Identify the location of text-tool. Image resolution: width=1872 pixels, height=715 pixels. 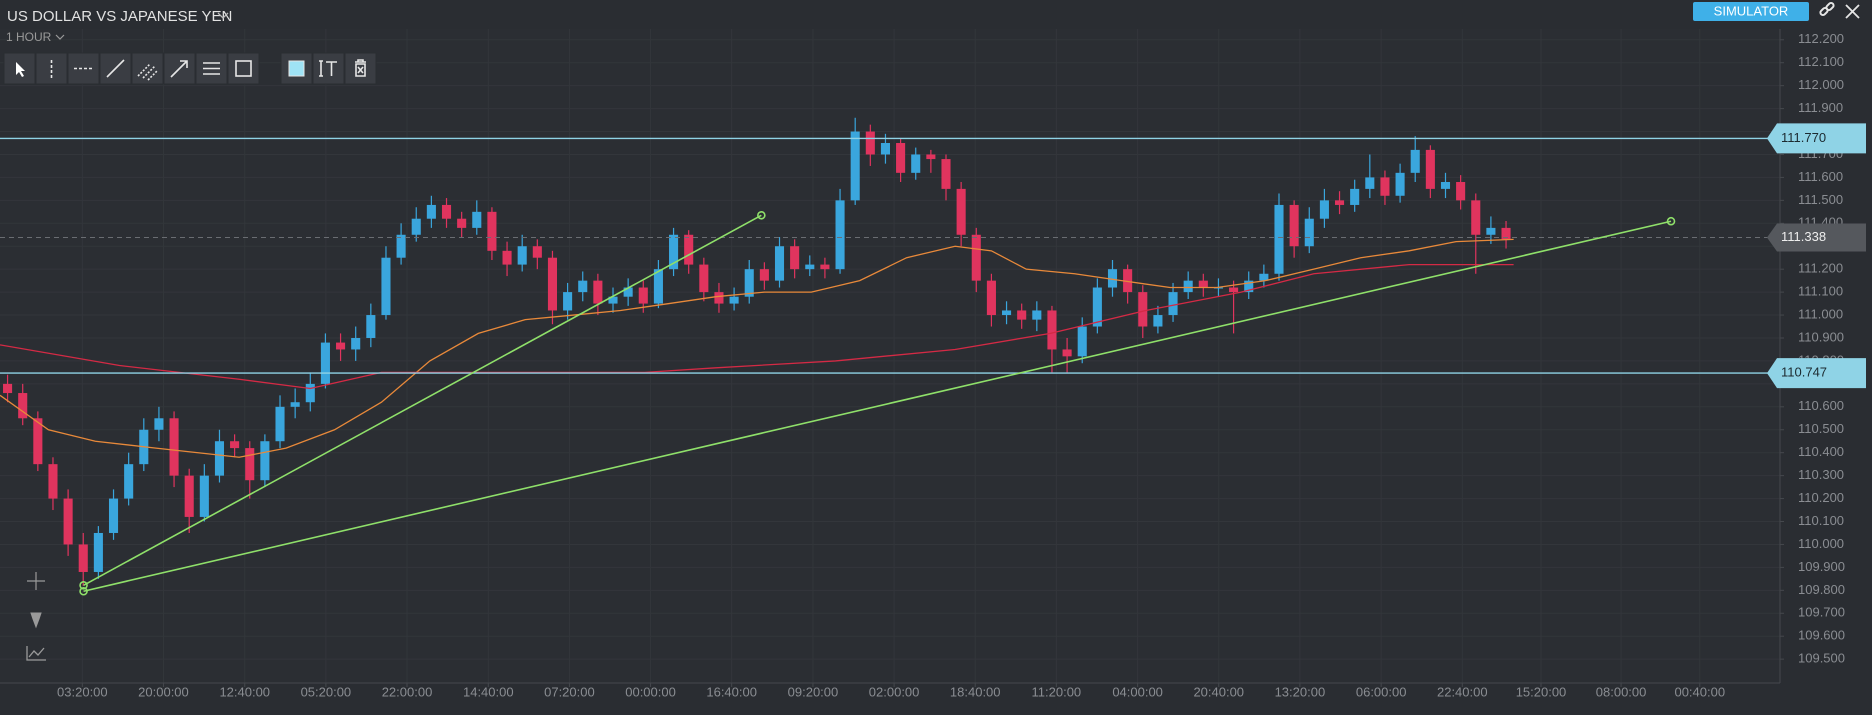
(328, 68).